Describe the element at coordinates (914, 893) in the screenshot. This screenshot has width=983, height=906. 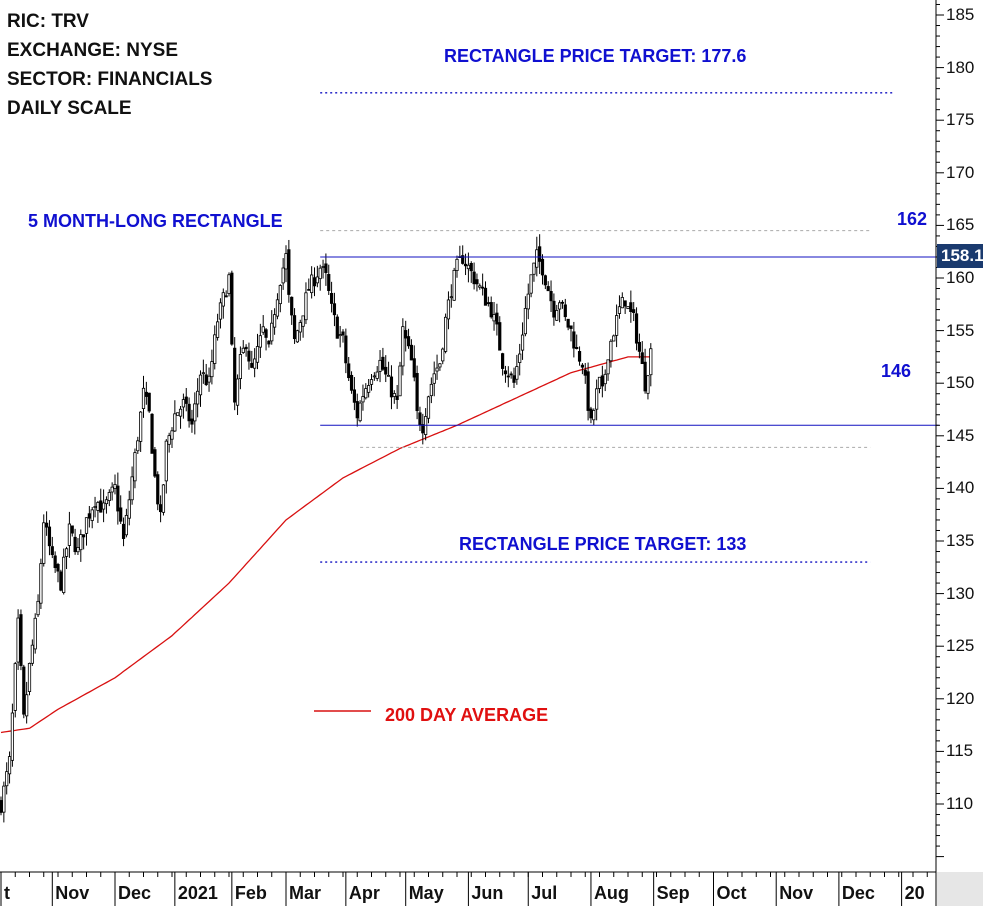
I see `x-tick-label: 20` at that location.